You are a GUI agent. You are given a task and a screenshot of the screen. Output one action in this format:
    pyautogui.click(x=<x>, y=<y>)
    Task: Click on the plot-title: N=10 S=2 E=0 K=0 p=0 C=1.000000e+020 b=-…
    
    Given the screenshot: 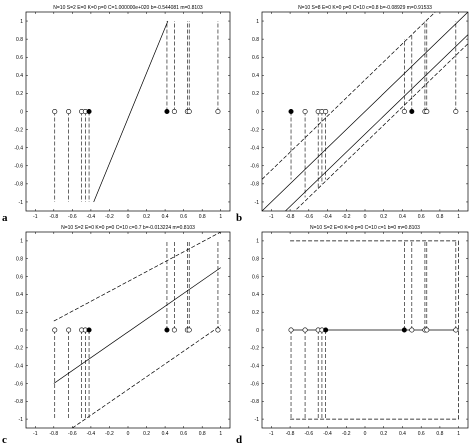 What is the action you would take?
    pyautogui.click(x=128, y=8)
    